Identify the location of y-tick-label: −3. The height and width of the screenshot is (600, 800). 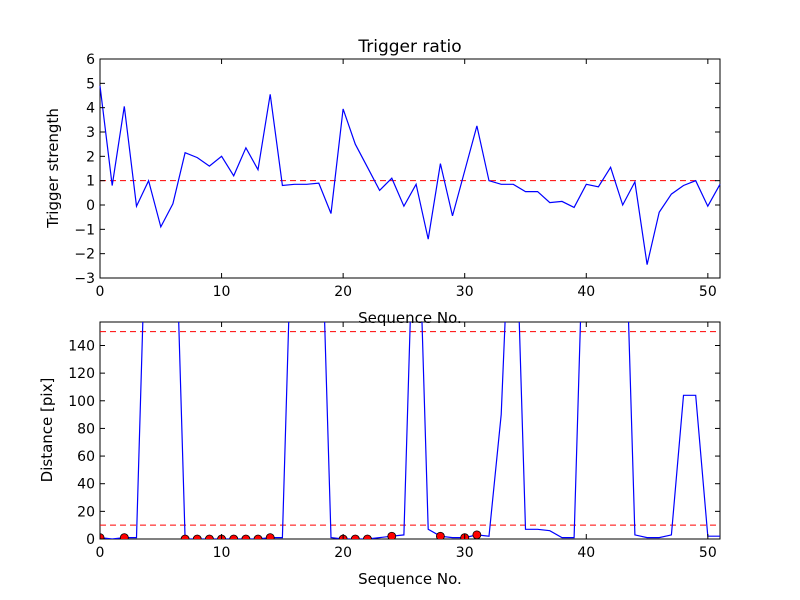
(84, 279).